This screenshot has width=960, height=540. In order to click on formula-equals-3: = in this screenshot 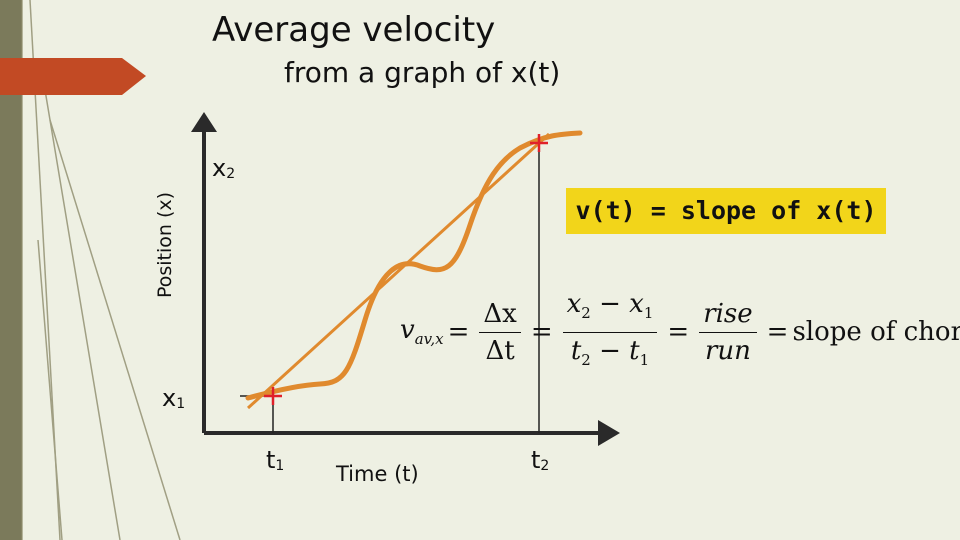, I will do `click(678, 332)`.